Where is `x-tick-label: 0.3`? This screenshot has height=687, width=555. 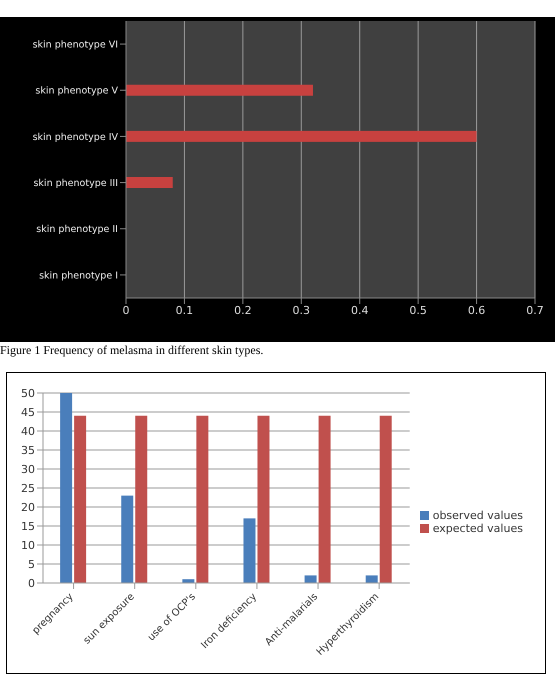
x-tick-label: 0.3 is located at coordinates (301, 310).